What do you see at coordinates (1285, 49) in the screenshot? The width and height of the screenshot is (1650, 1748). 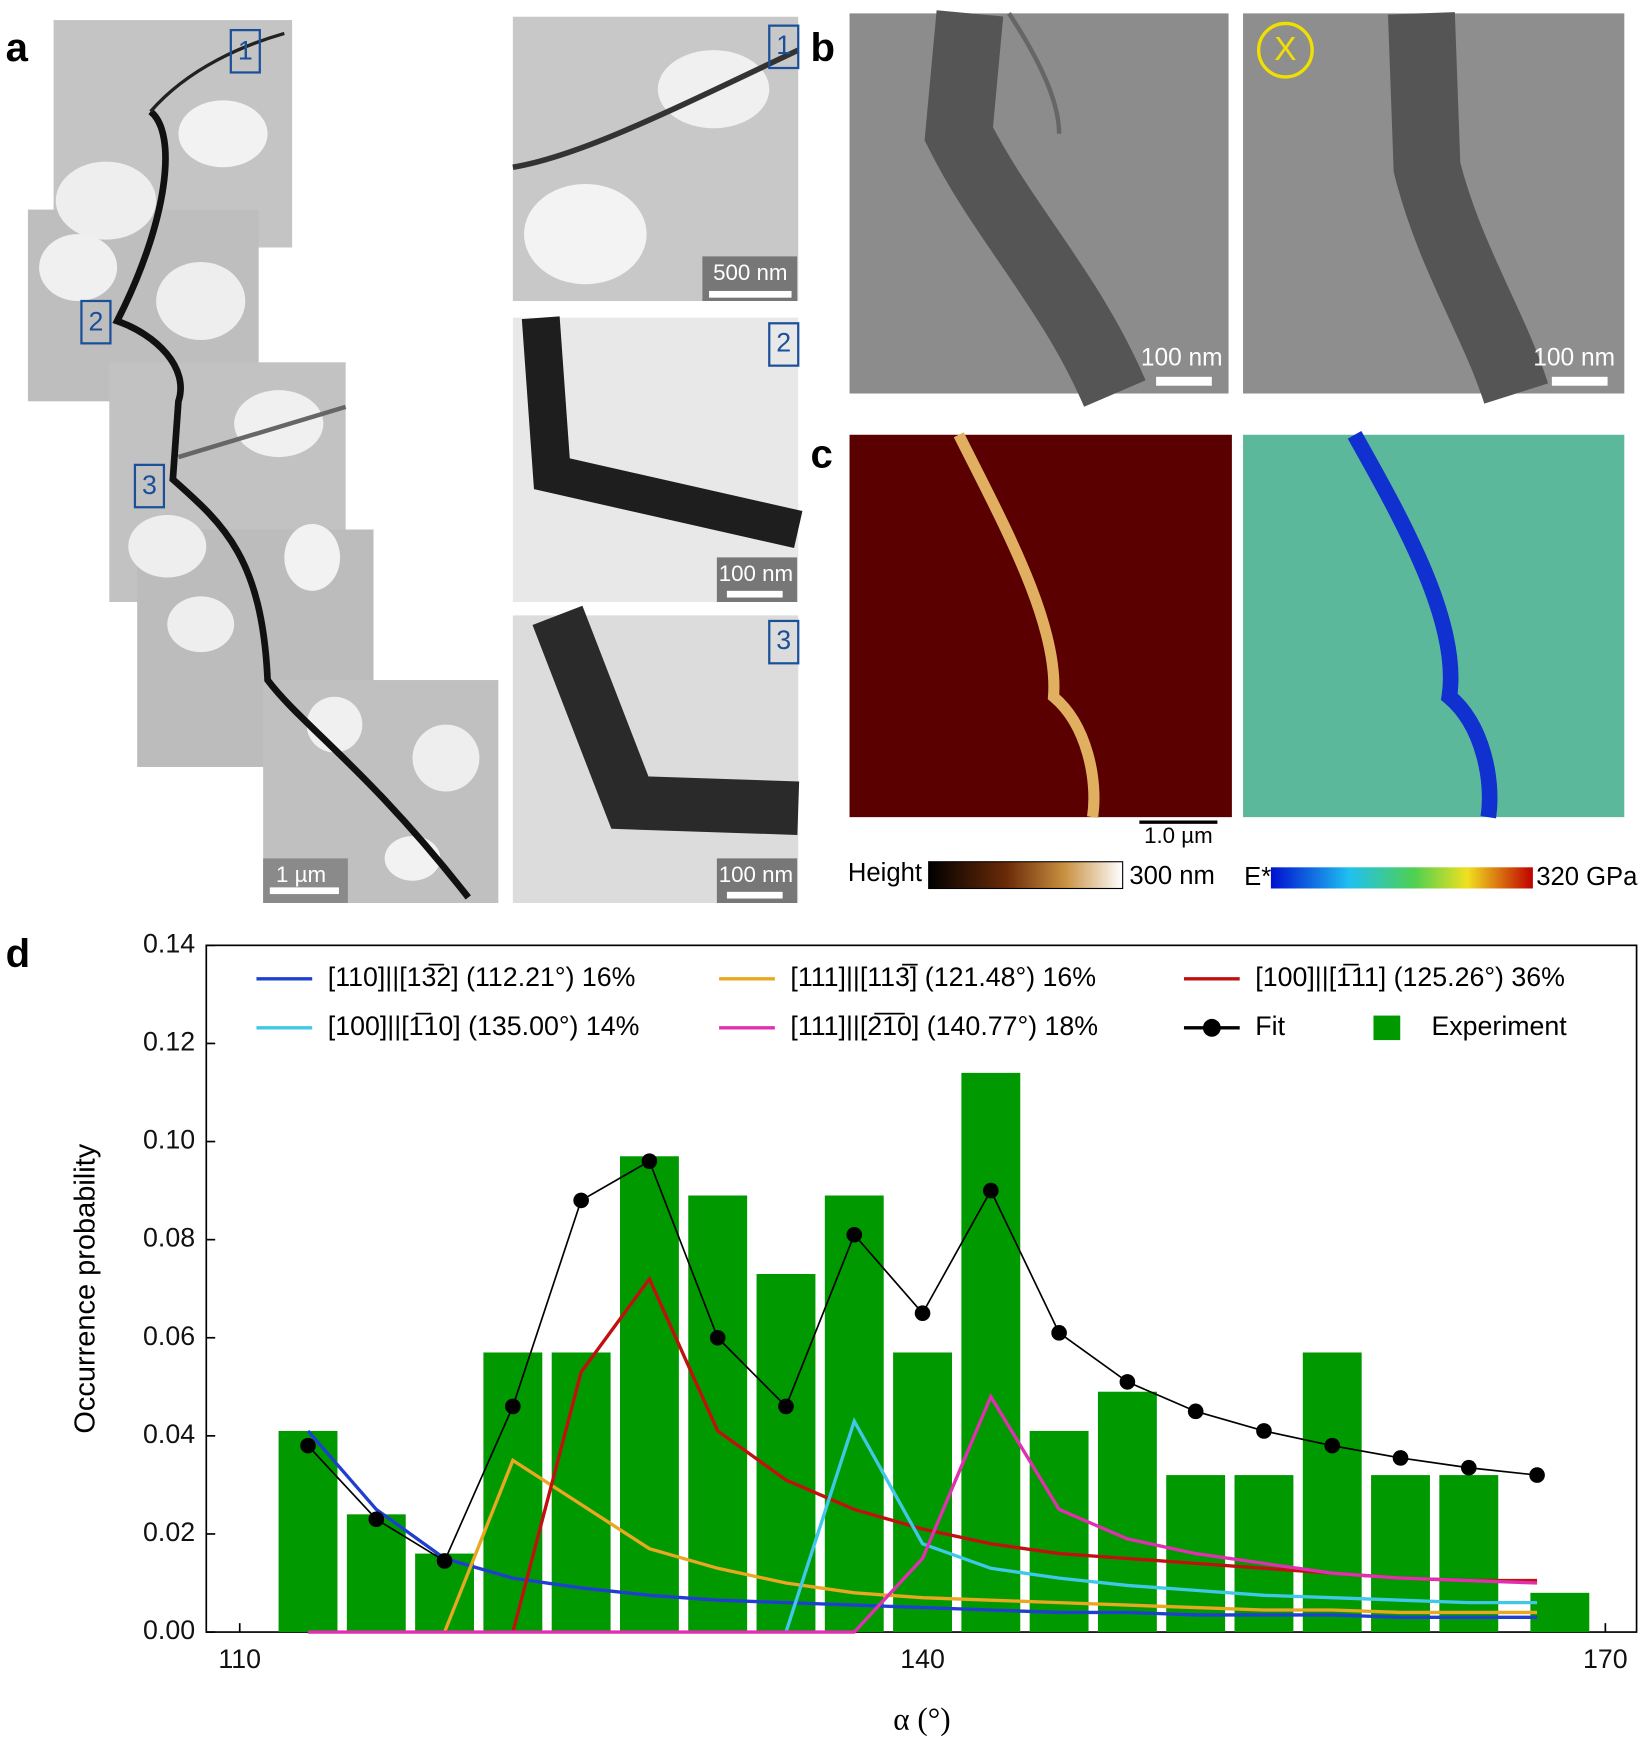 I see `region-marker: X` at bounding box center [1285, 49].